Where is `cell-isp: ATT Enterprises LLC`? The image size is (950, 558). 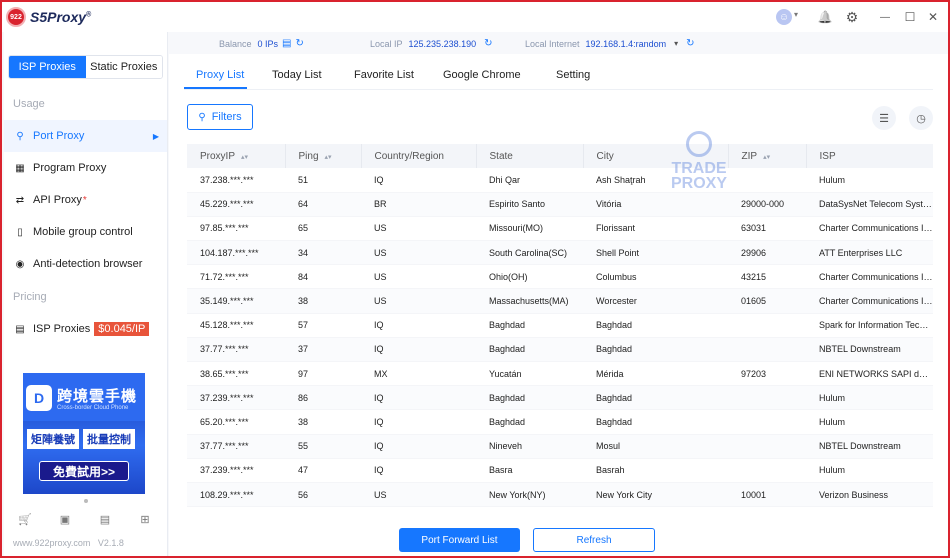 cell-isp: ATT Enterprises LLC is located at coordinates (869, 253).